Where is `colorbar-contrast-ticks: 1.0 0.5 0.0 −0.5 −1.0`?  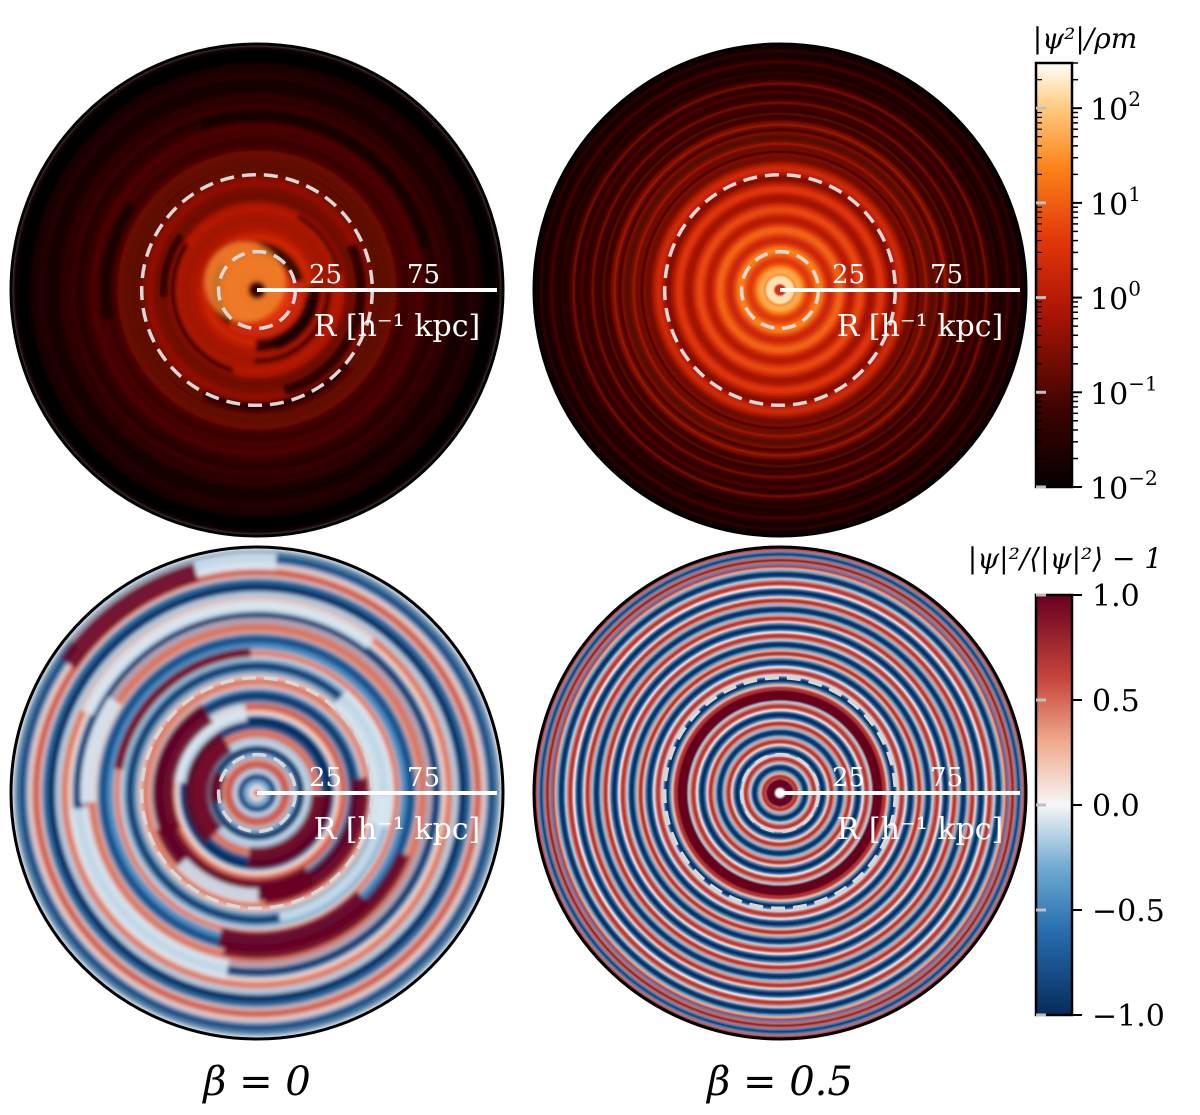 colorbar-contrast-ticks: 1.0 0.5 0.0 −0.5 −1.0 is located at coordinates (1100, 806).